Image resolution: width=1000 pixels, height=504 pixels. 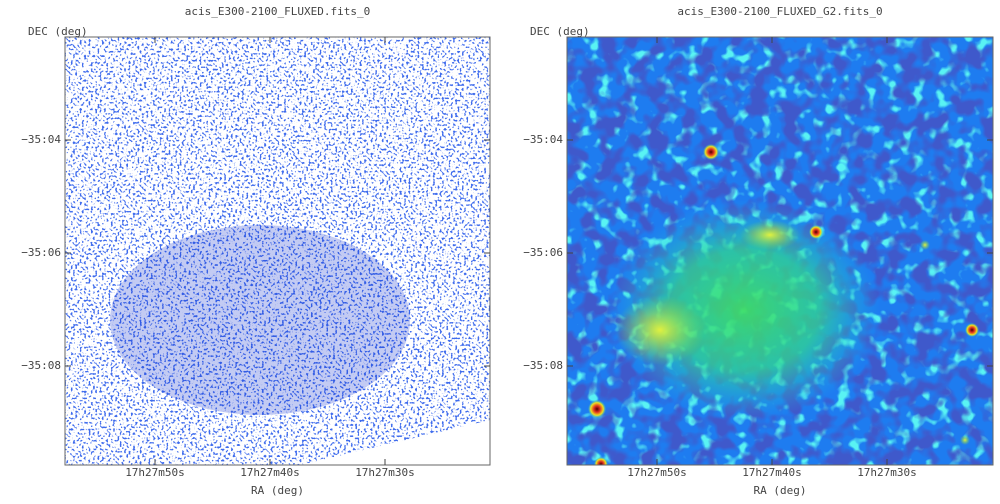 I want to click on panel-title: acis_E300-2100_FLUXED_G2.fits_0, so click(x=779, y=11).